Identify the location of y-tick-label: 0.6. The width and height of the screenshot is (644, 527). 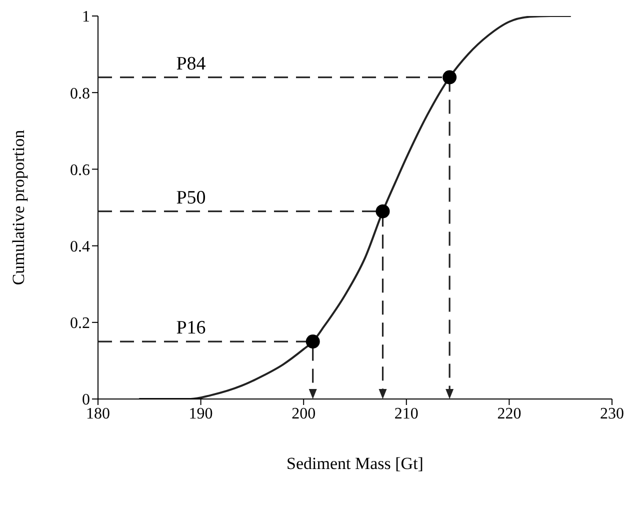
(80, 170).